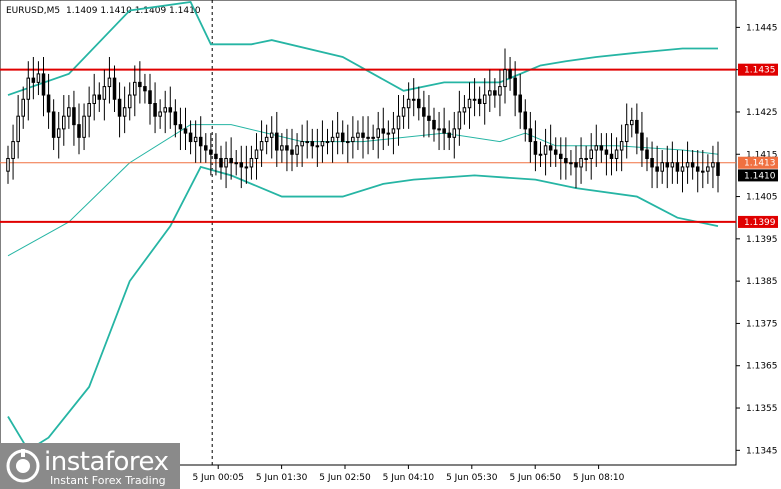 The height and width of the screenshot is (489, 781). Describe the element at coordinates (90, 466) in the screenshot. I see `instaforex-logo: instaforex Instant Forex Trading` at that location.